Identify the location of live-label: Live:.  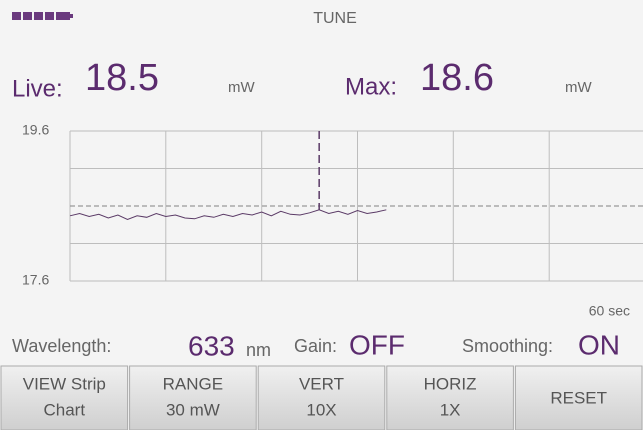
(37, 88).